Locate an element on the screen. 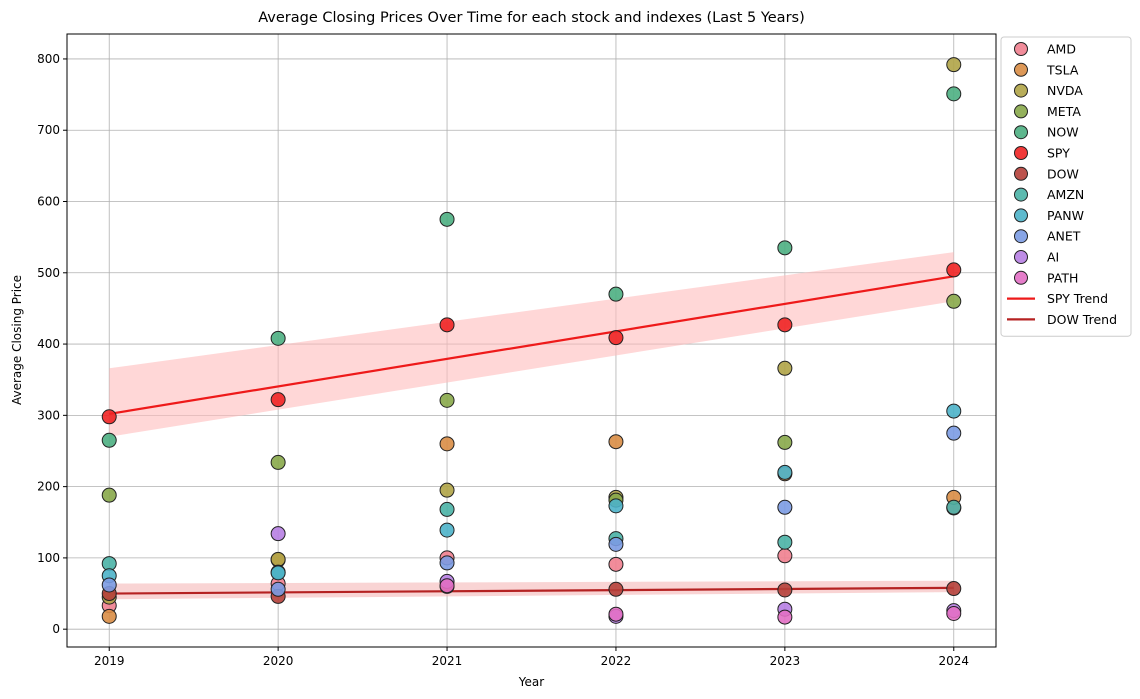  legend-label: SPY Trend is located at coordinates (1077, 298).